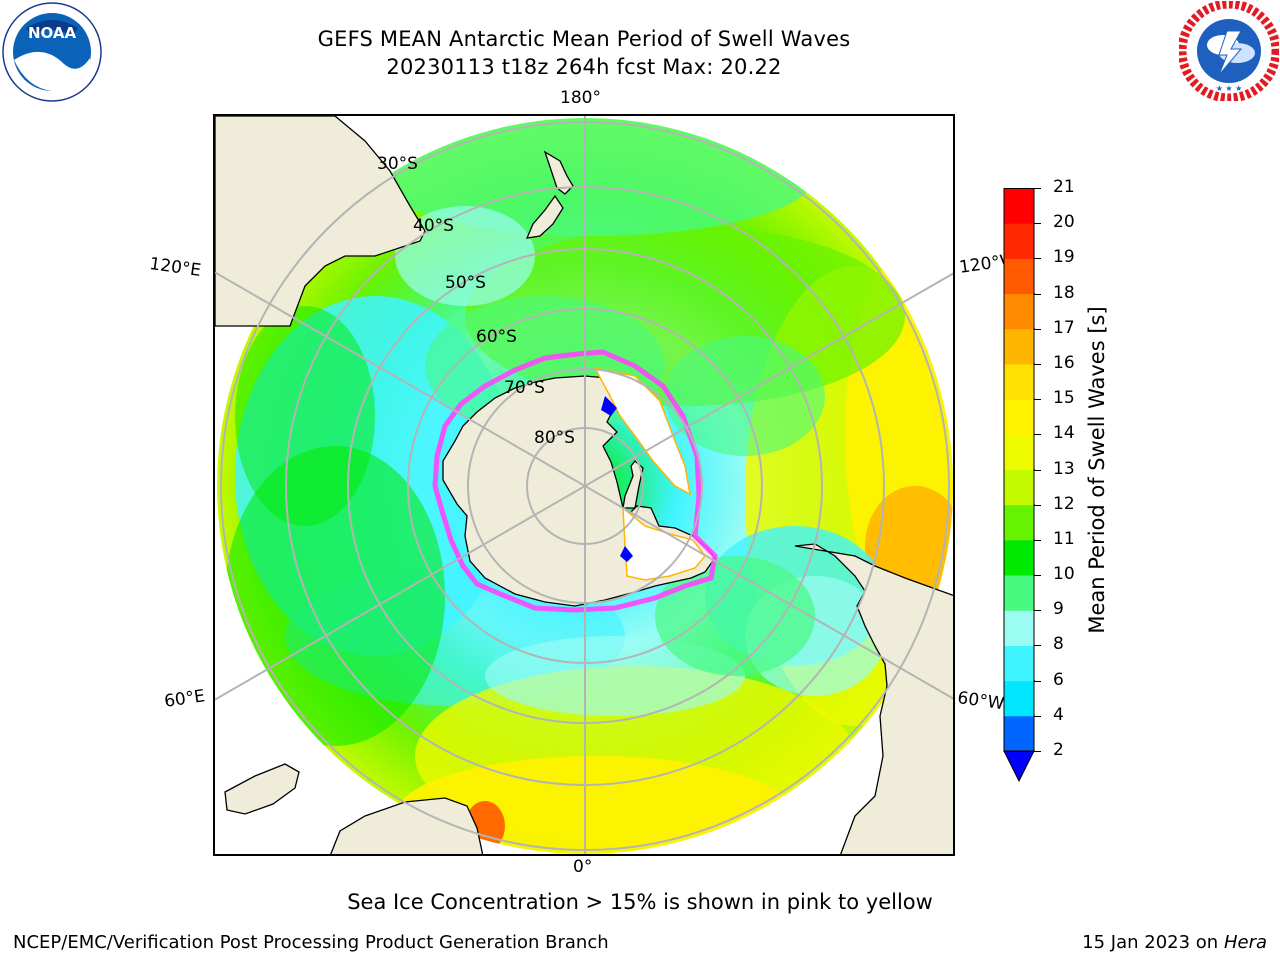 This screenshot has height=960, width=1280. What do you see at coordinates (524, 388) in the screenshot?
I see `lat-label-70s: 70°S` at bounding box center [524, 388].